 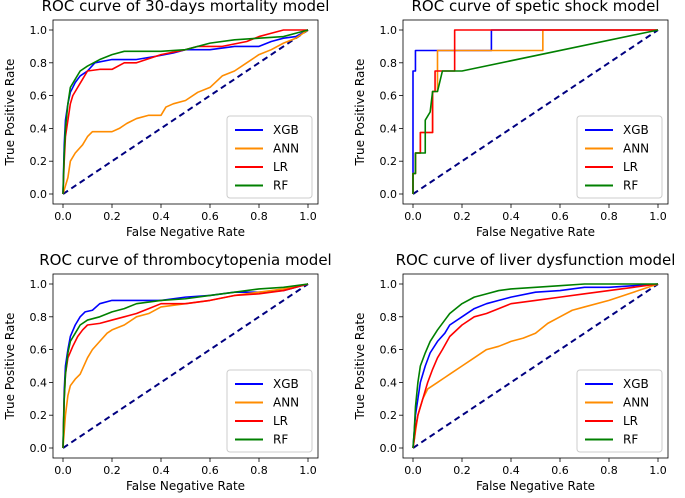 I want to click on chart-title: ROC curve of thrombocytopenia model, so click(x=185, y=260).